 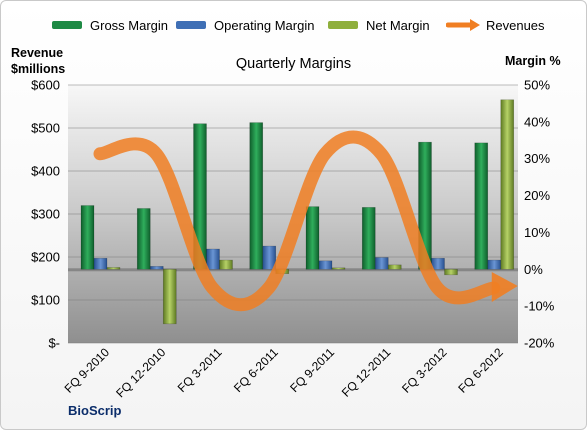 What do you see at coordinates (537, 121) in the screenshot?
I see `y-right-tick-label: 40%` at bounding box center [537, 121].